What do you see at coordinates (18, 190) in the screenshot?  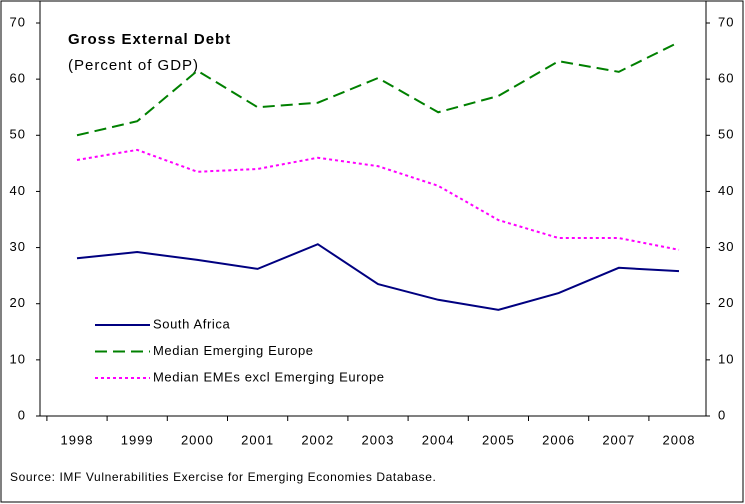 I see `y-tick-label: 40` at bounding box center [18, 190].